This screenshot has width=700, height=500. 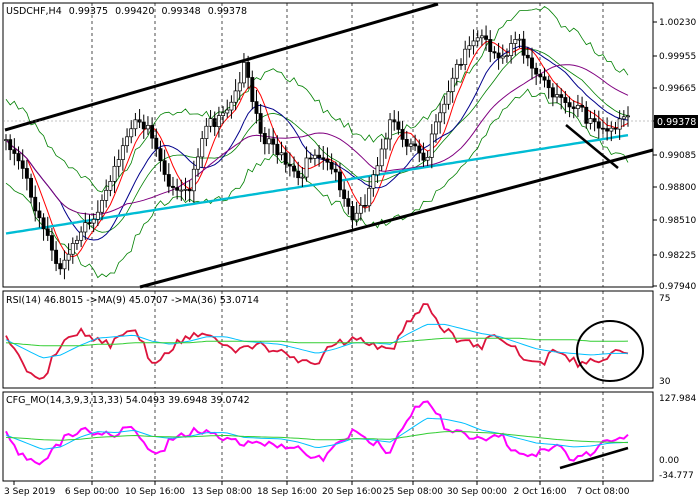 What do you see at coordinates (669, 461) in the screenshot?
I see `cfg-y-tick-label: 0.00` at bounding box center [669, 461].